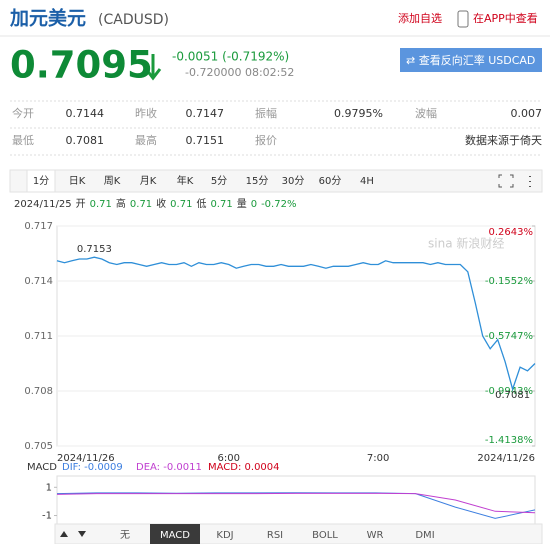 The height and width of the screenshot is (544, 550). What do you see at coordinates (64, 534) in the screenshot?
I see `up-button` at bounding box center [64, 534].